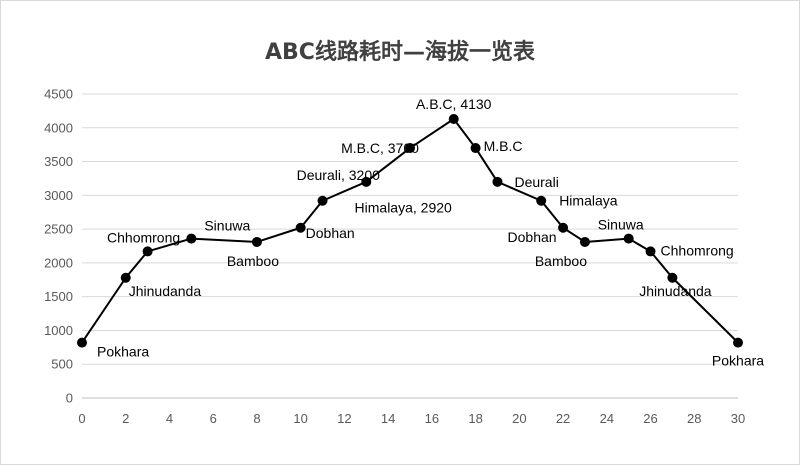 This screenshot has width=800, height=465. What do you see at coordinates (338, 175) in the screenshot?
I see `data-label: Deurali, 3200` at bounding box center [338, 175].